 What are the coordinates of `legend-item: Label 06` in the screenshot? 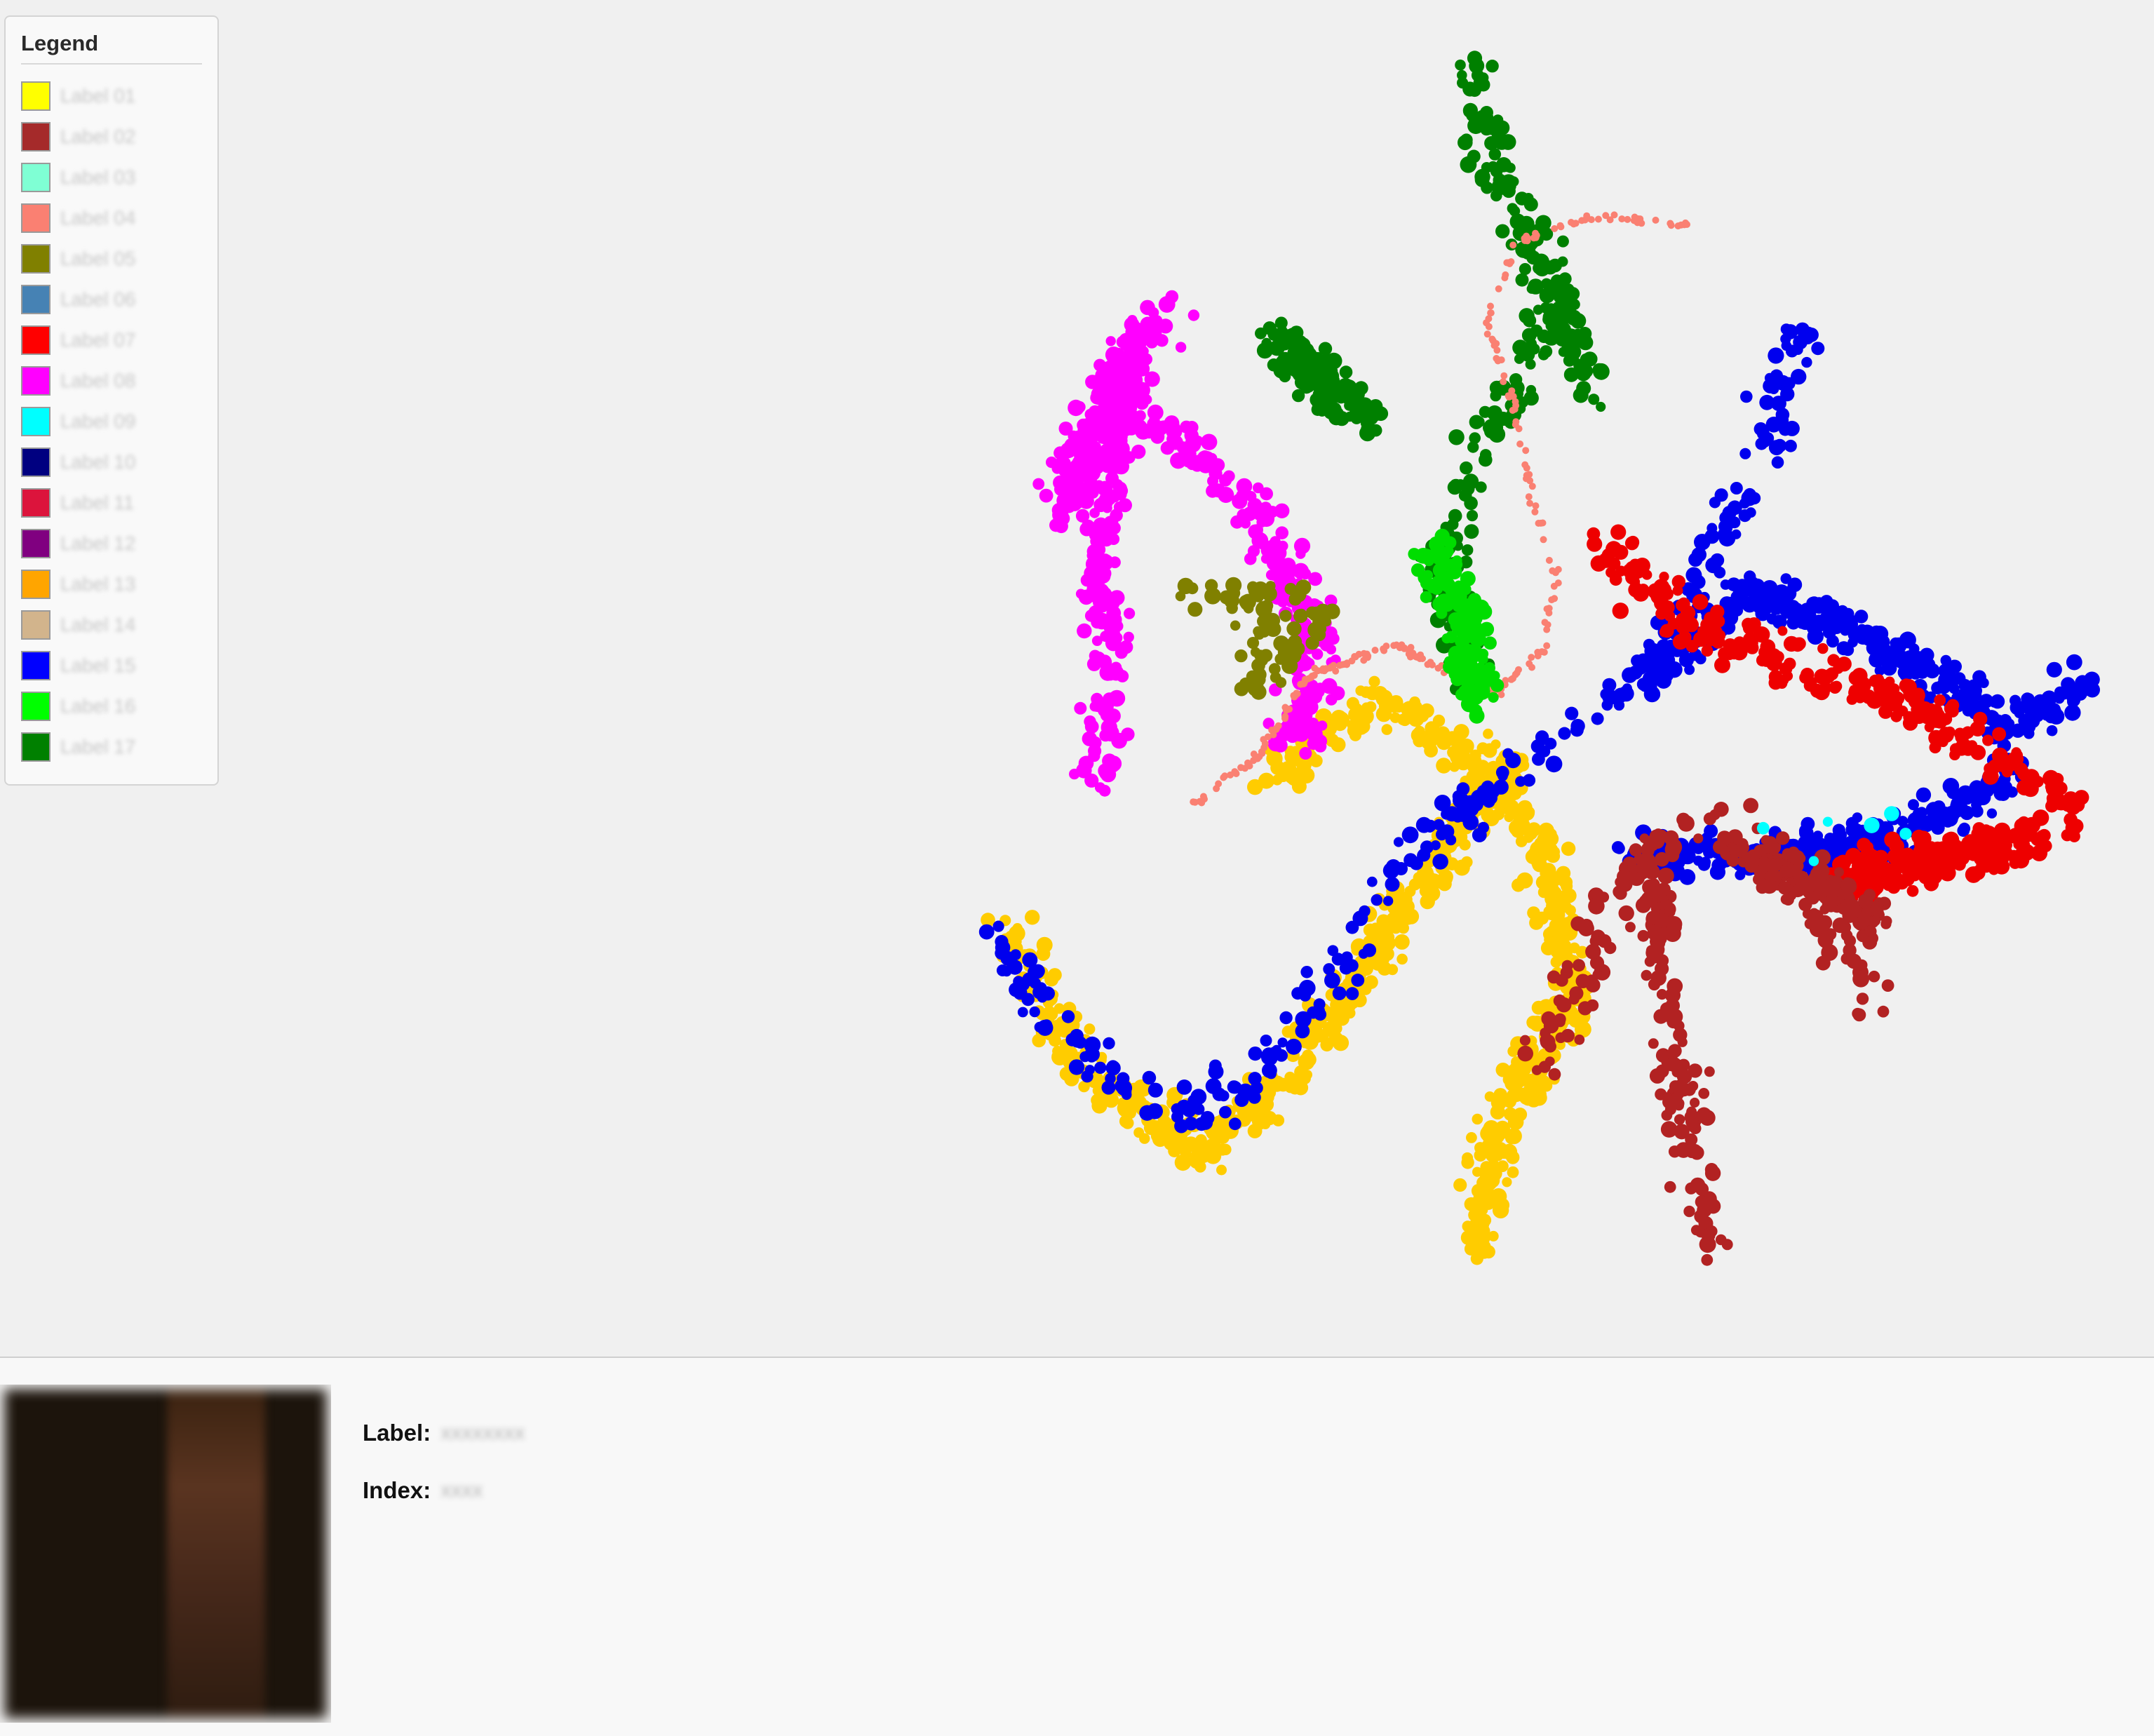 It's located at (111, 299).